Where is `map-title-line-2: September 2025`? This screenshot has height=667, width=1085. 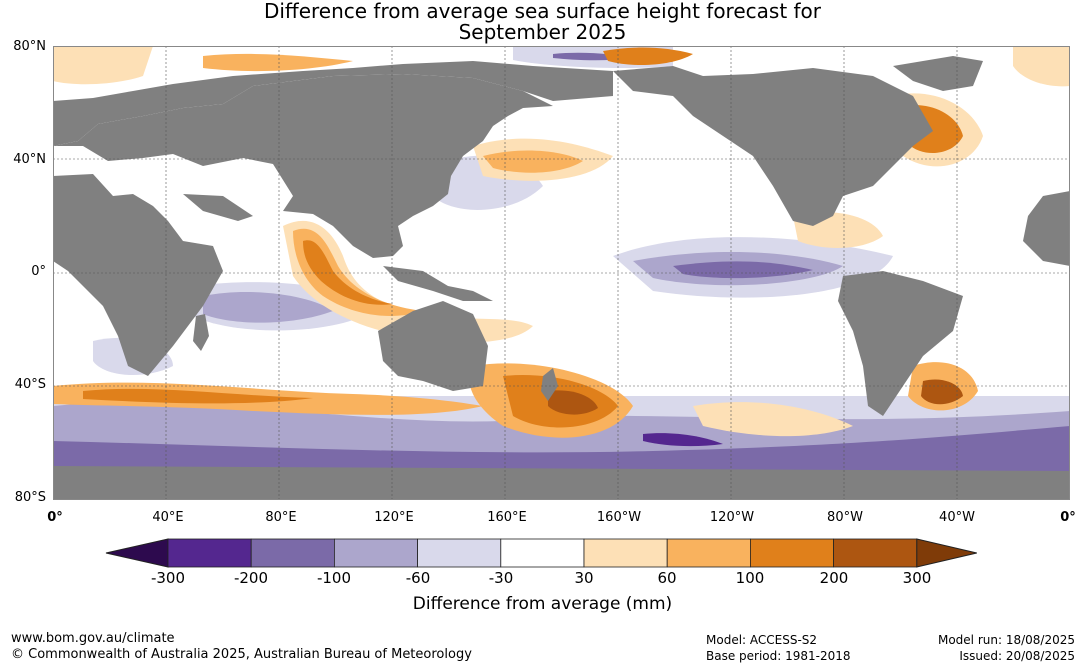
map-title-line-2: September 2025 is located at coordinates (542, 32).